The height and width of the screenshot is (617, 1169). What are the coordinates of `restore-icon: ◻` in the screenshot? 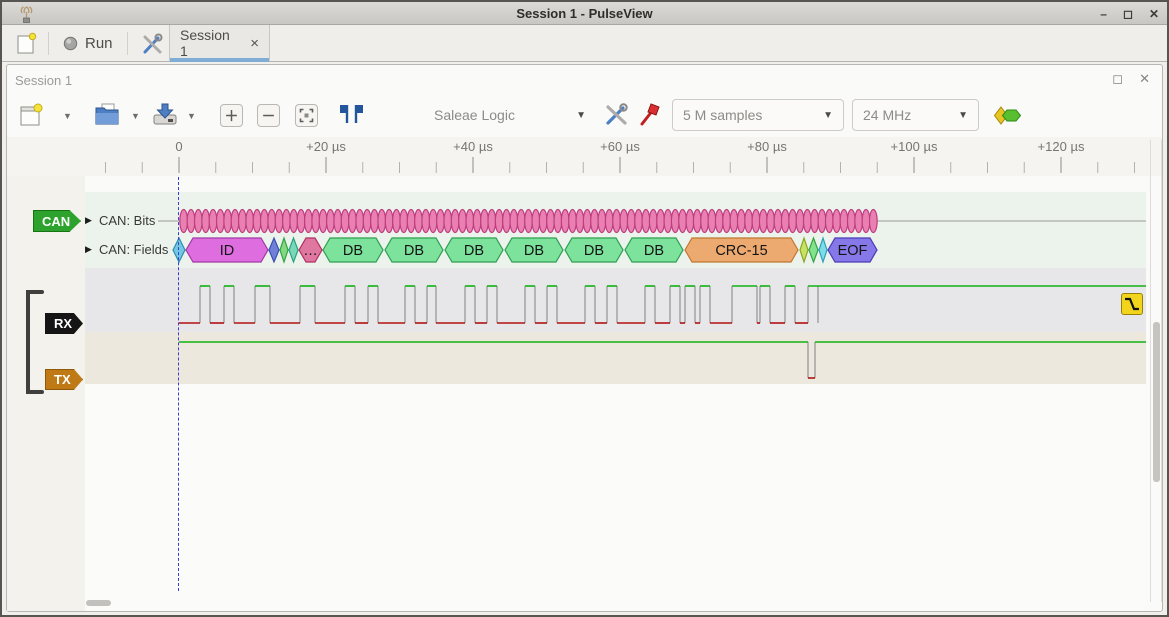 It's located at (1118, 78).